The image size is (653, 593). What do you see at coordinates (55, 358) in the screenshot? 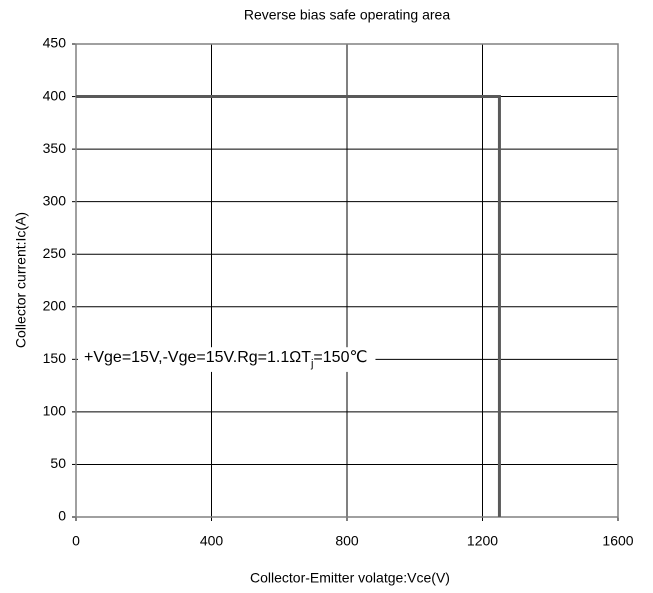
I see `y-tick-label: 150` at bounding box center [55, 358].